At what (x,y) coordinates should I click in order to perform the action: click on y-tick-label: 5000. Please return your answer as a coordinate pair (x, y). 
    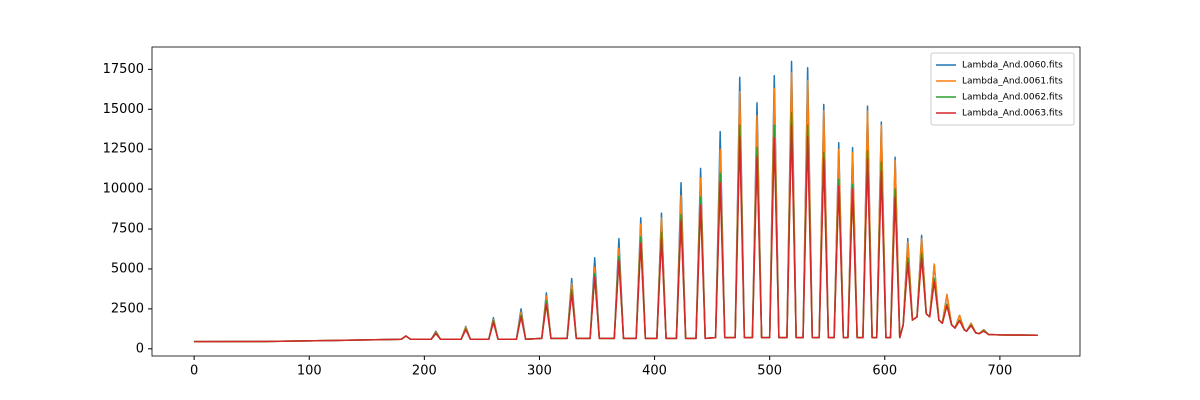
    Looking at the image, I should click on (127, 268).